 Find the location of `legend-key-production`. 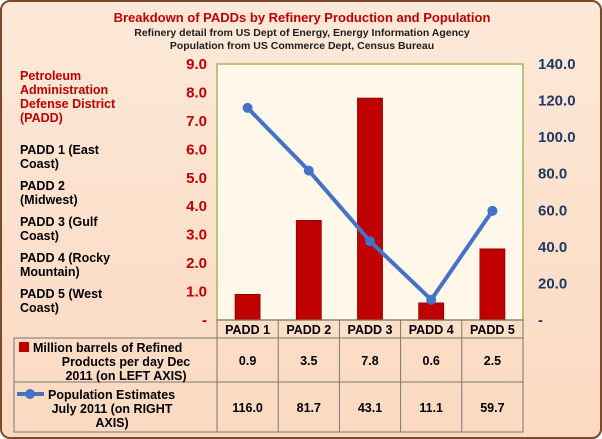

legend-key-production is located at coordinates (24, 347).